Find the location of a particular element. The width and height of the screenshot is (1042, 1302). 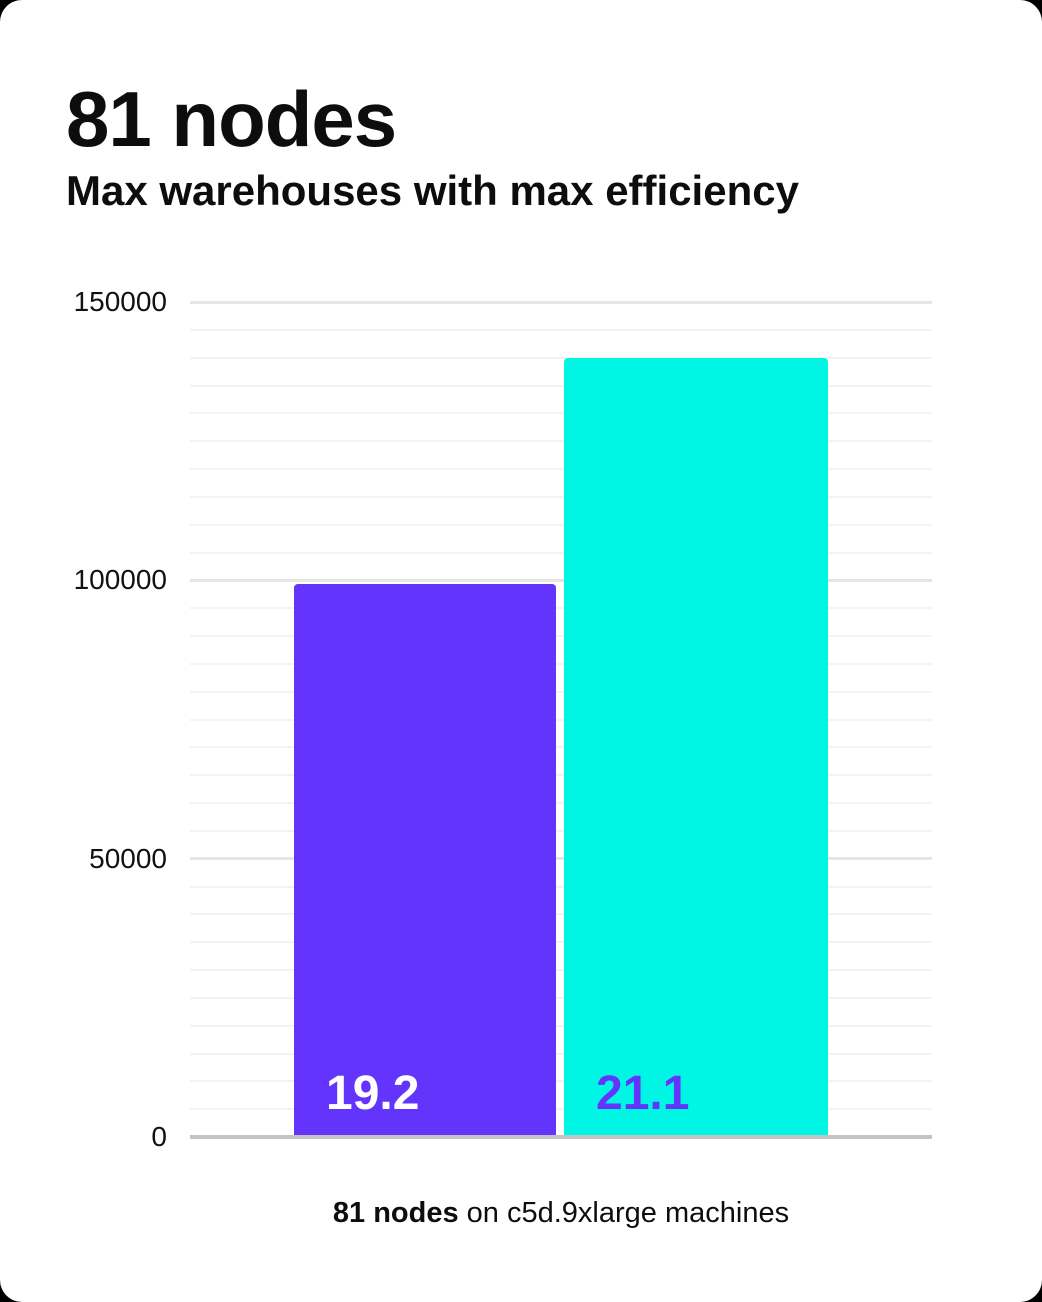

page-title: 81 nodes is located at coordinates (231, 119).